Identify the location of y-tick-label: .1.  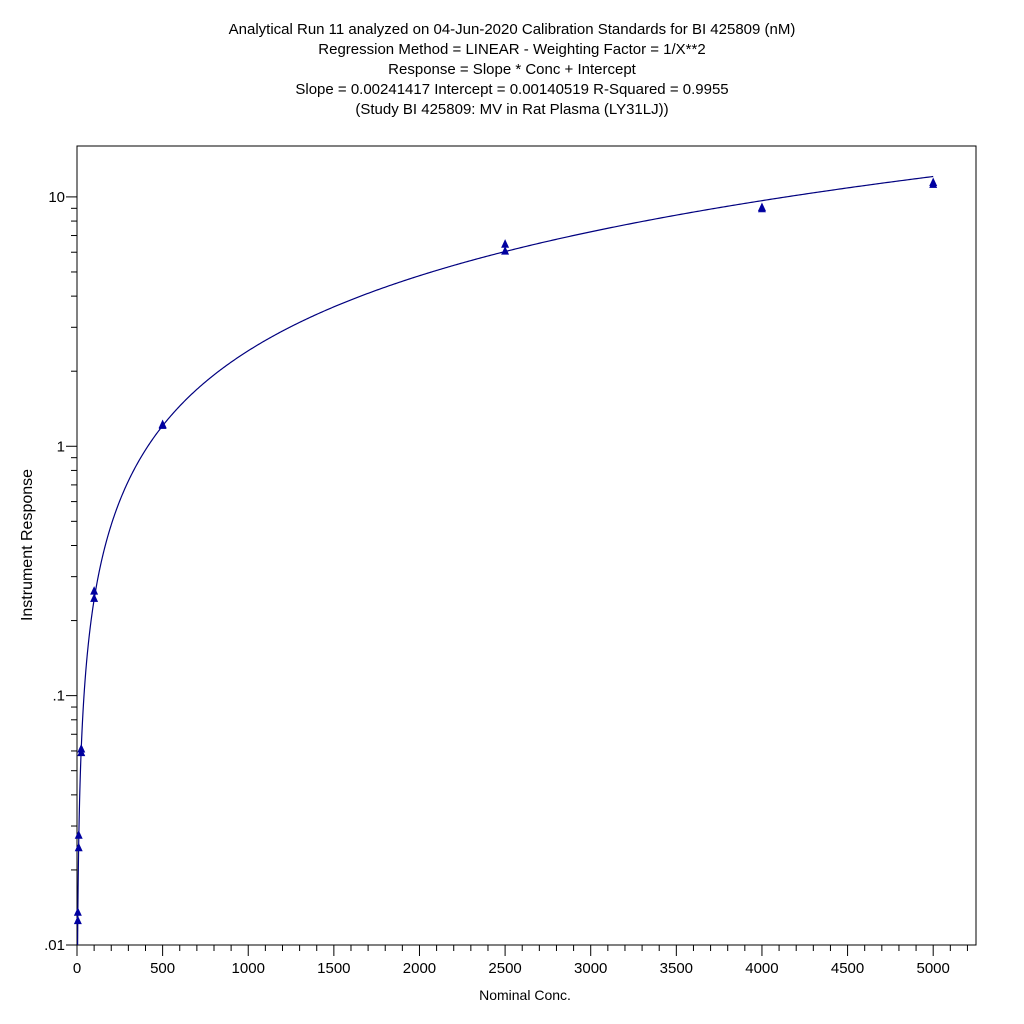
(58, 696).